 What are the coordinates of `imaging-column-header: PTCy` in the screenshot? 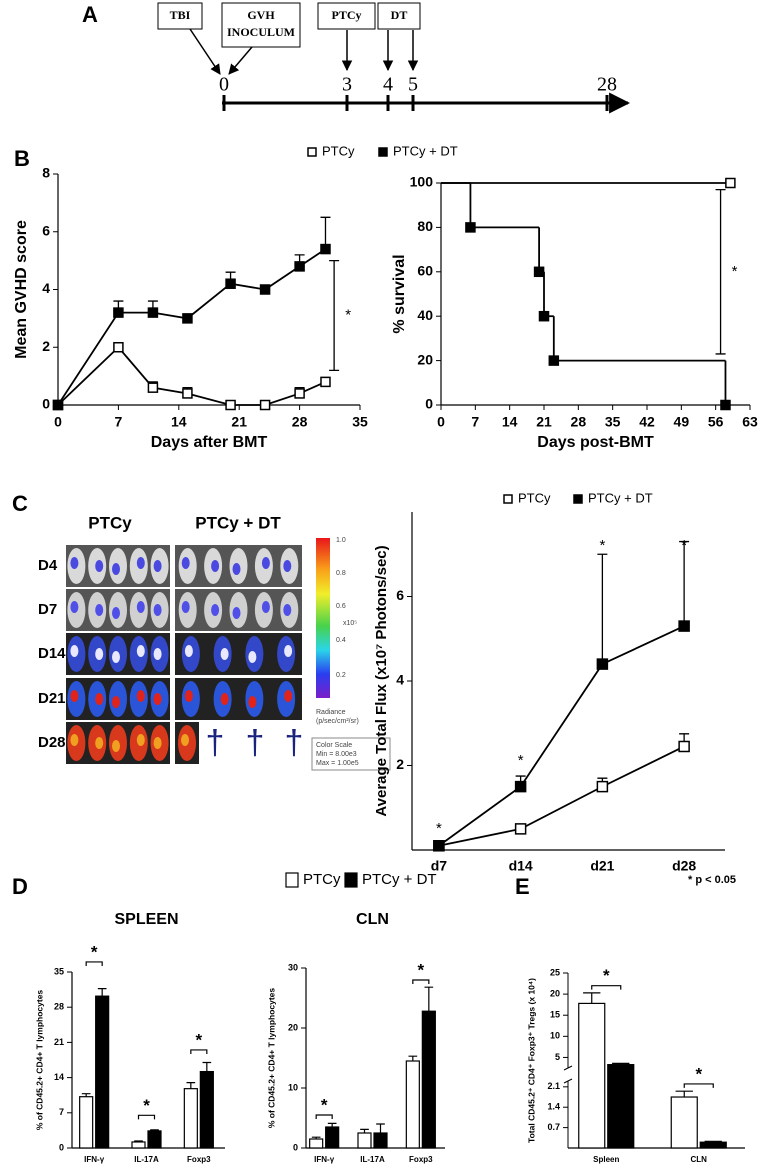 It's located at (110, 522).